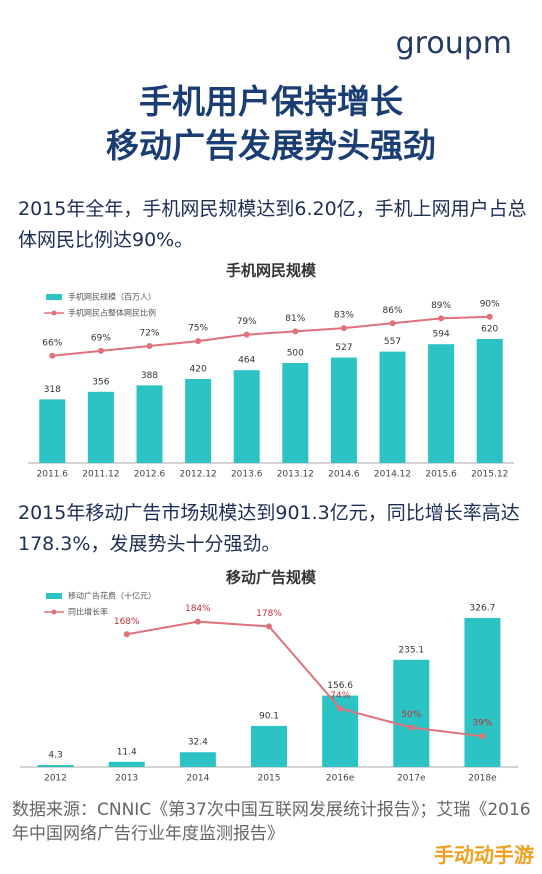 Image resolution: width=542 pixels, height=874 pixels. I want to click on line-label: 72%, so click(149, 334).